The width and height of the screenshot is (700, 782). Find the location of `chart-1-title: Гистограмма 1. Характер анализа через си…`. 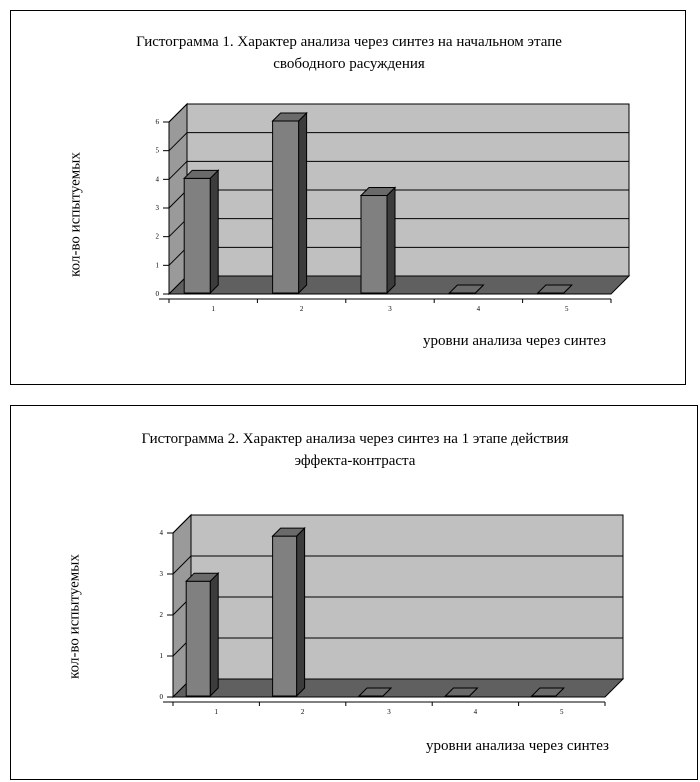

chart-1-title: Гистограмма 1. Характер анализа через си… is located at coordinates (349, 53).